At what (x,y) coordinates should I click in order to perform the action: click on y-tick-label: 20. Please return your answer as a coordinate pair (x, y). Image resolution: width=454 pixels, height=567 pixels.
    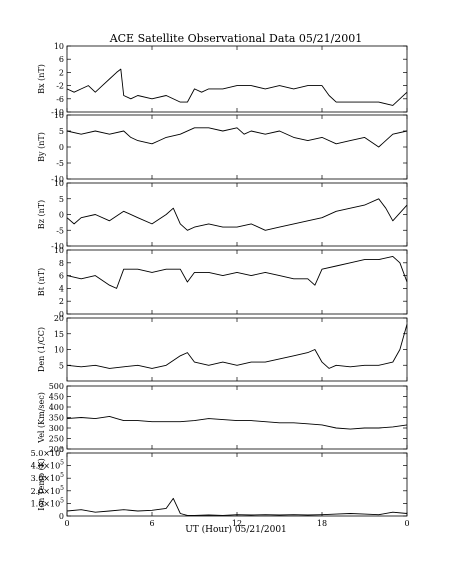
    Looking at the image, I should click on (59, 318).